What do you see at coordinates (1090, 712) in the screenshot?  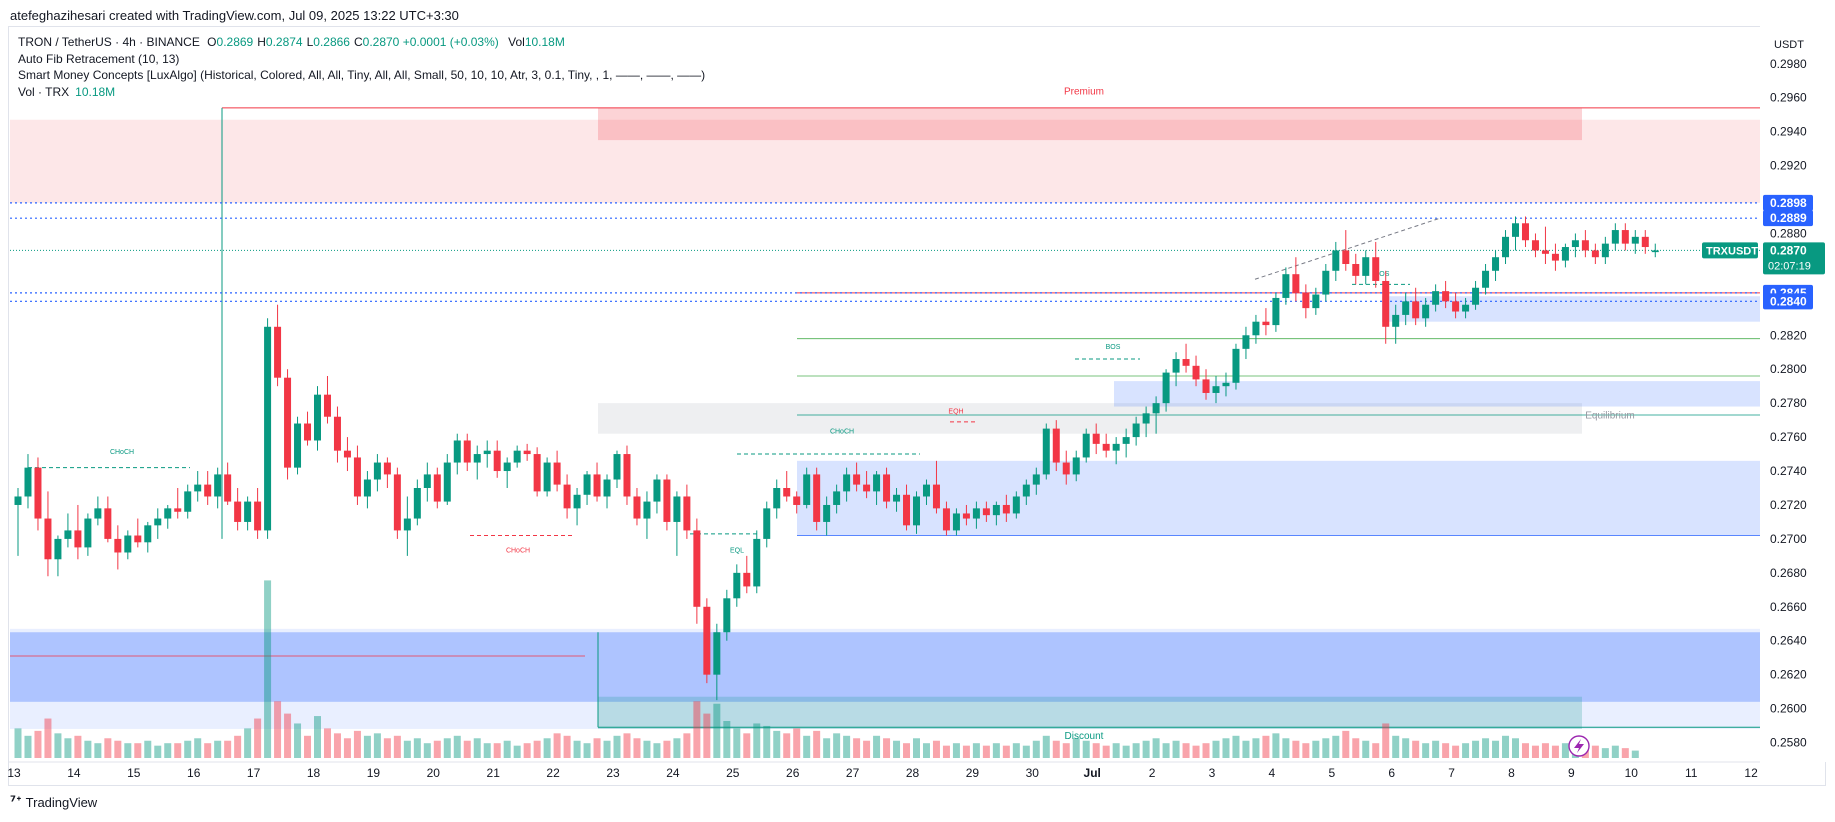 I see `discount-strong` at bounding box center [1090, 712].